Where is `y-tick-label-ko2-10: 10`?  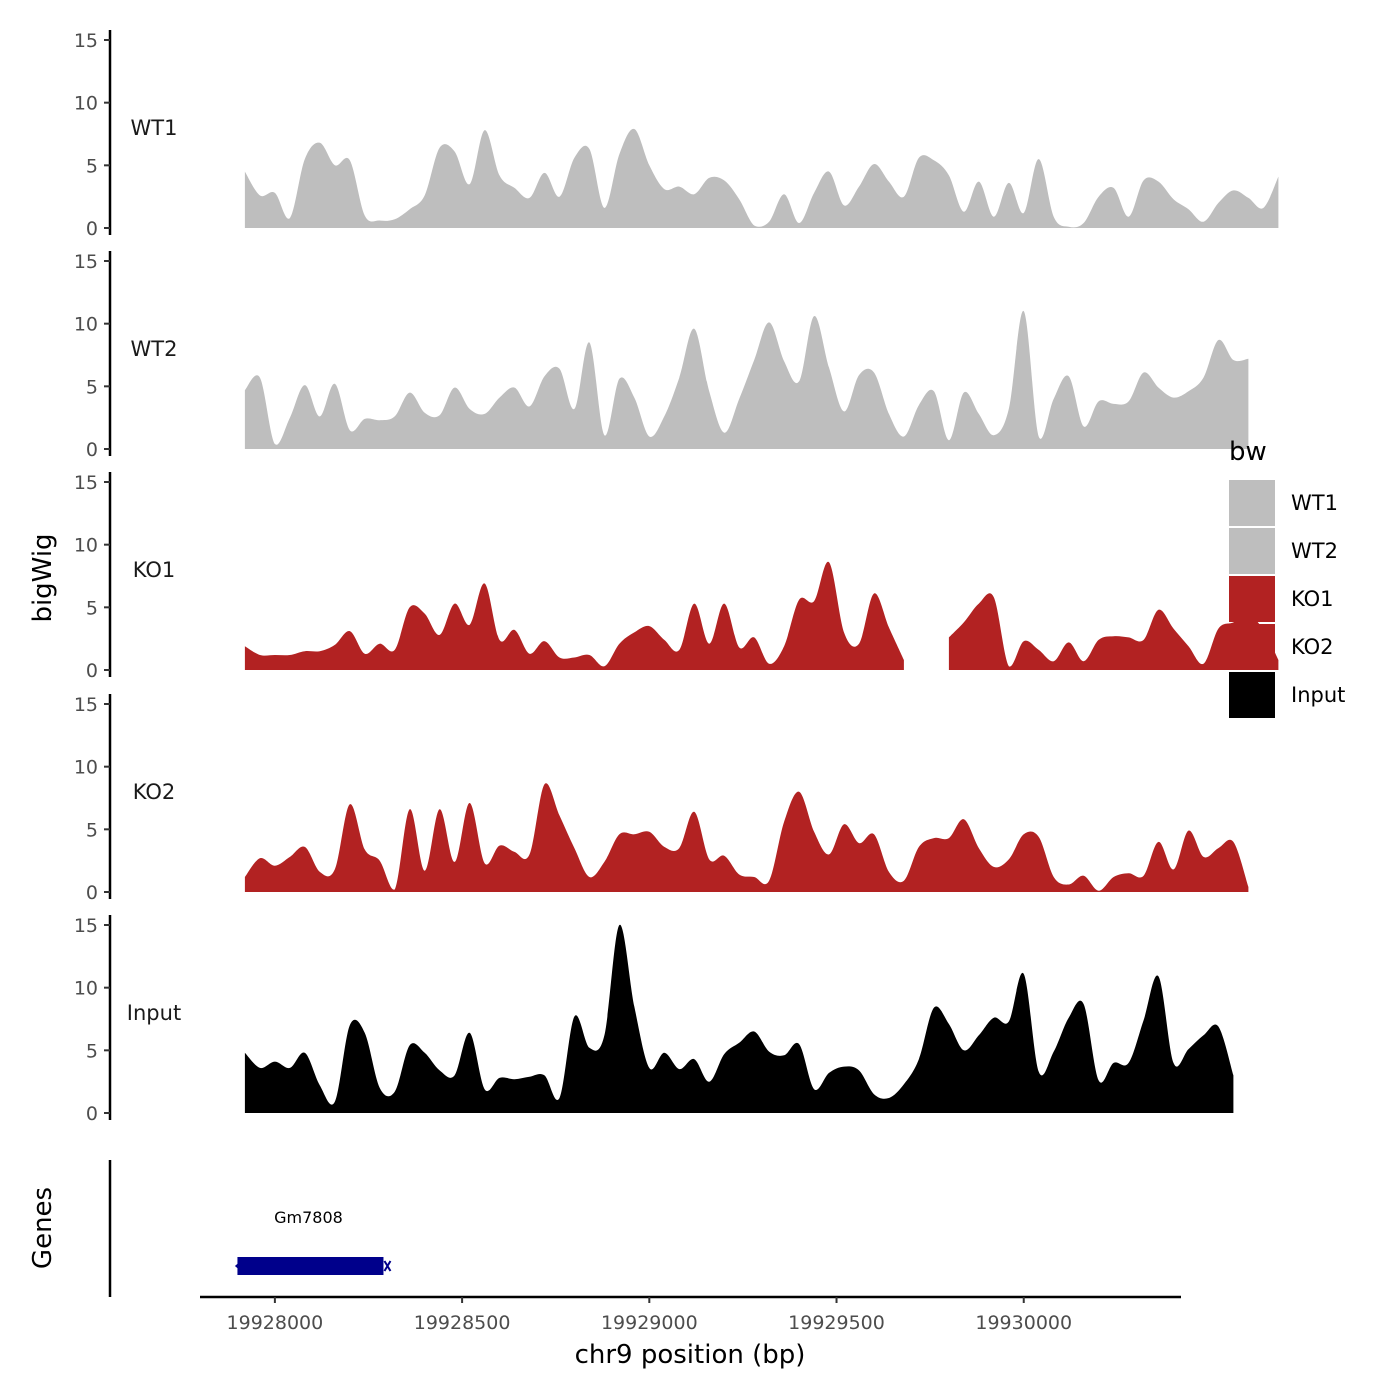
y-tick-label-ko2-10: 10 is located at coordinates (86, 768).